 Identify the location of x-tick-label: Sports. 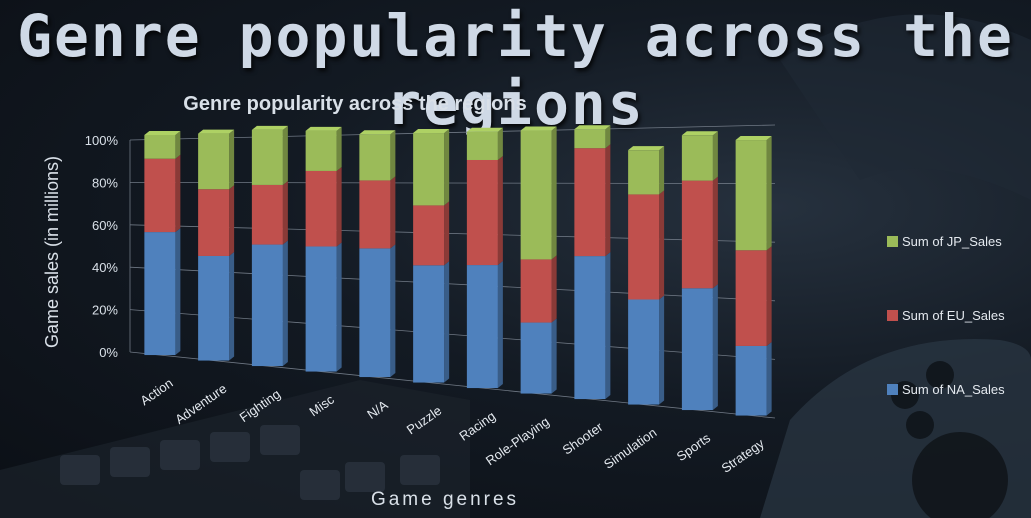
(694, 447).